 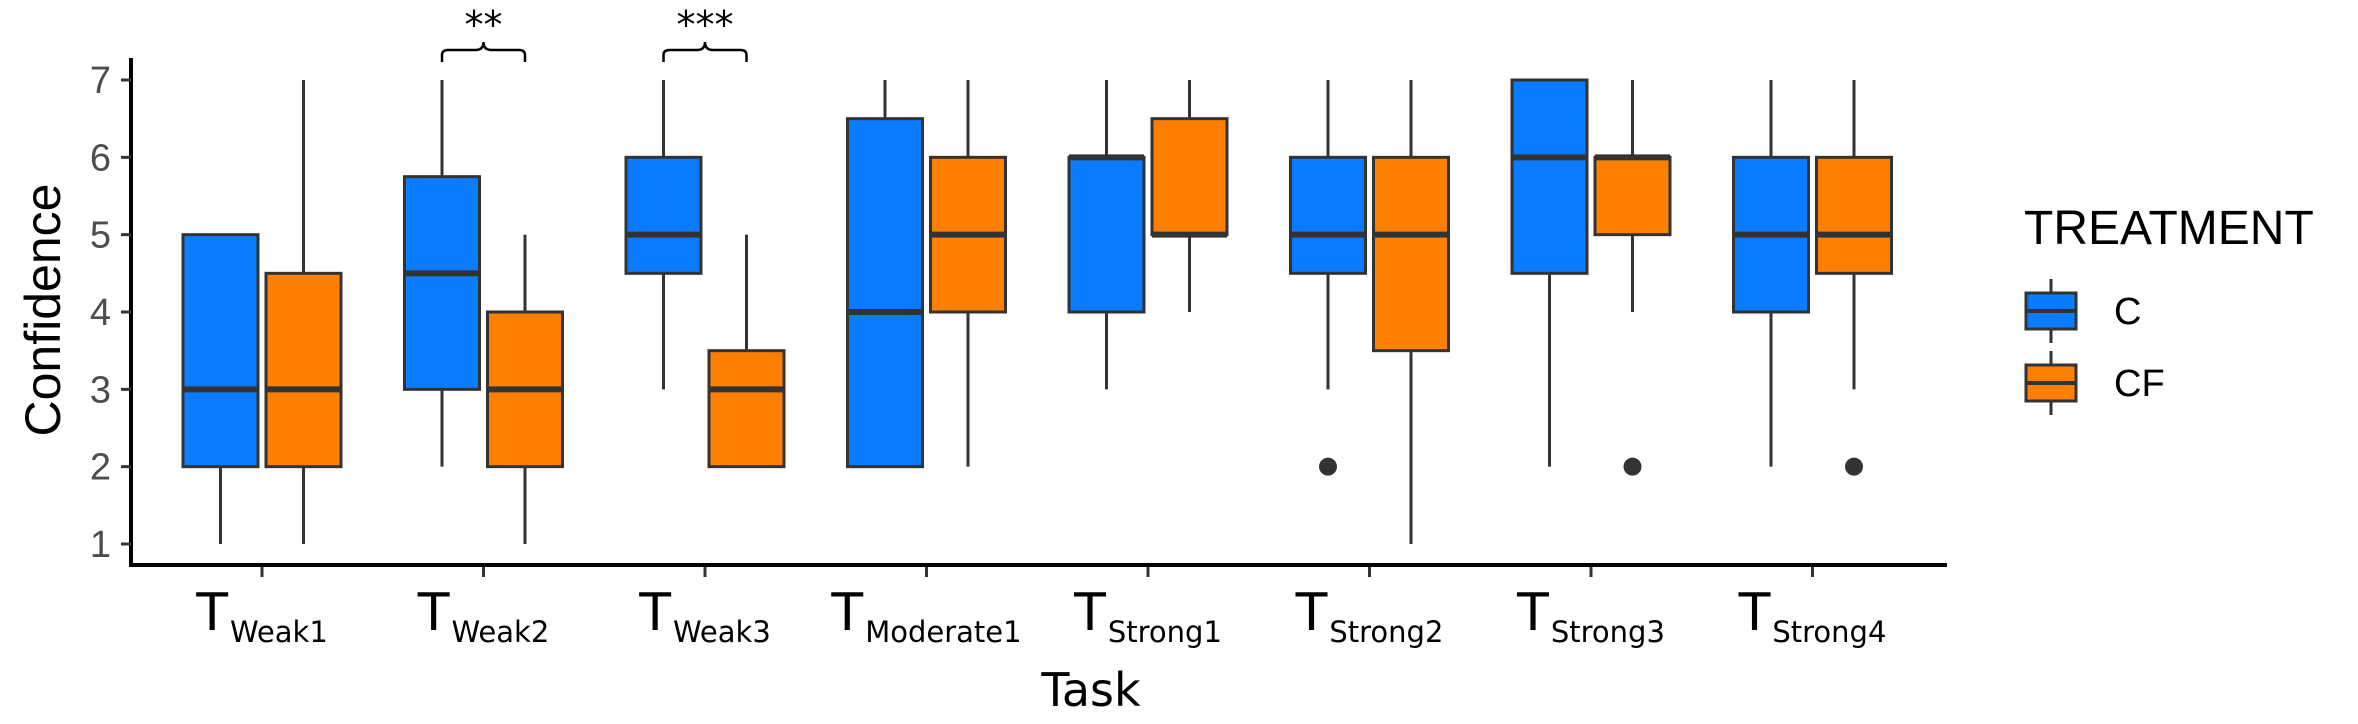 What do you see at coordinates (1590, 616) in the screenshot?
I see `x-tick-label: TStrong3` at bounding box center [1590, 616].